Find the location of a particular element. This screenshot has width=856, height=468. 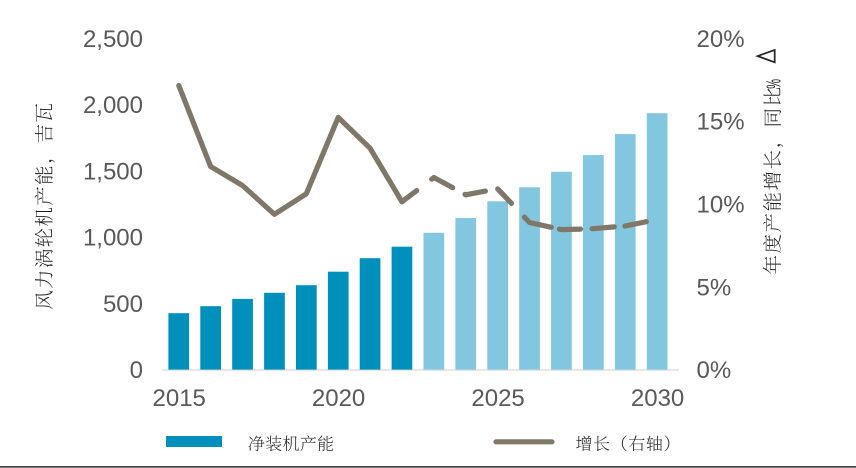

svg-text: 2020 is located at coordinates (338, 398).